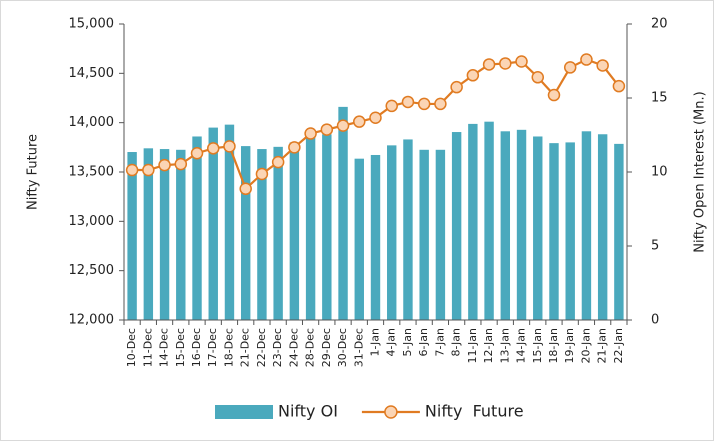  What do you see at coordinates (33, 172) in the screenshot?
I see `y-axis-title: Nifty Future` at bounding box center [33, 172].